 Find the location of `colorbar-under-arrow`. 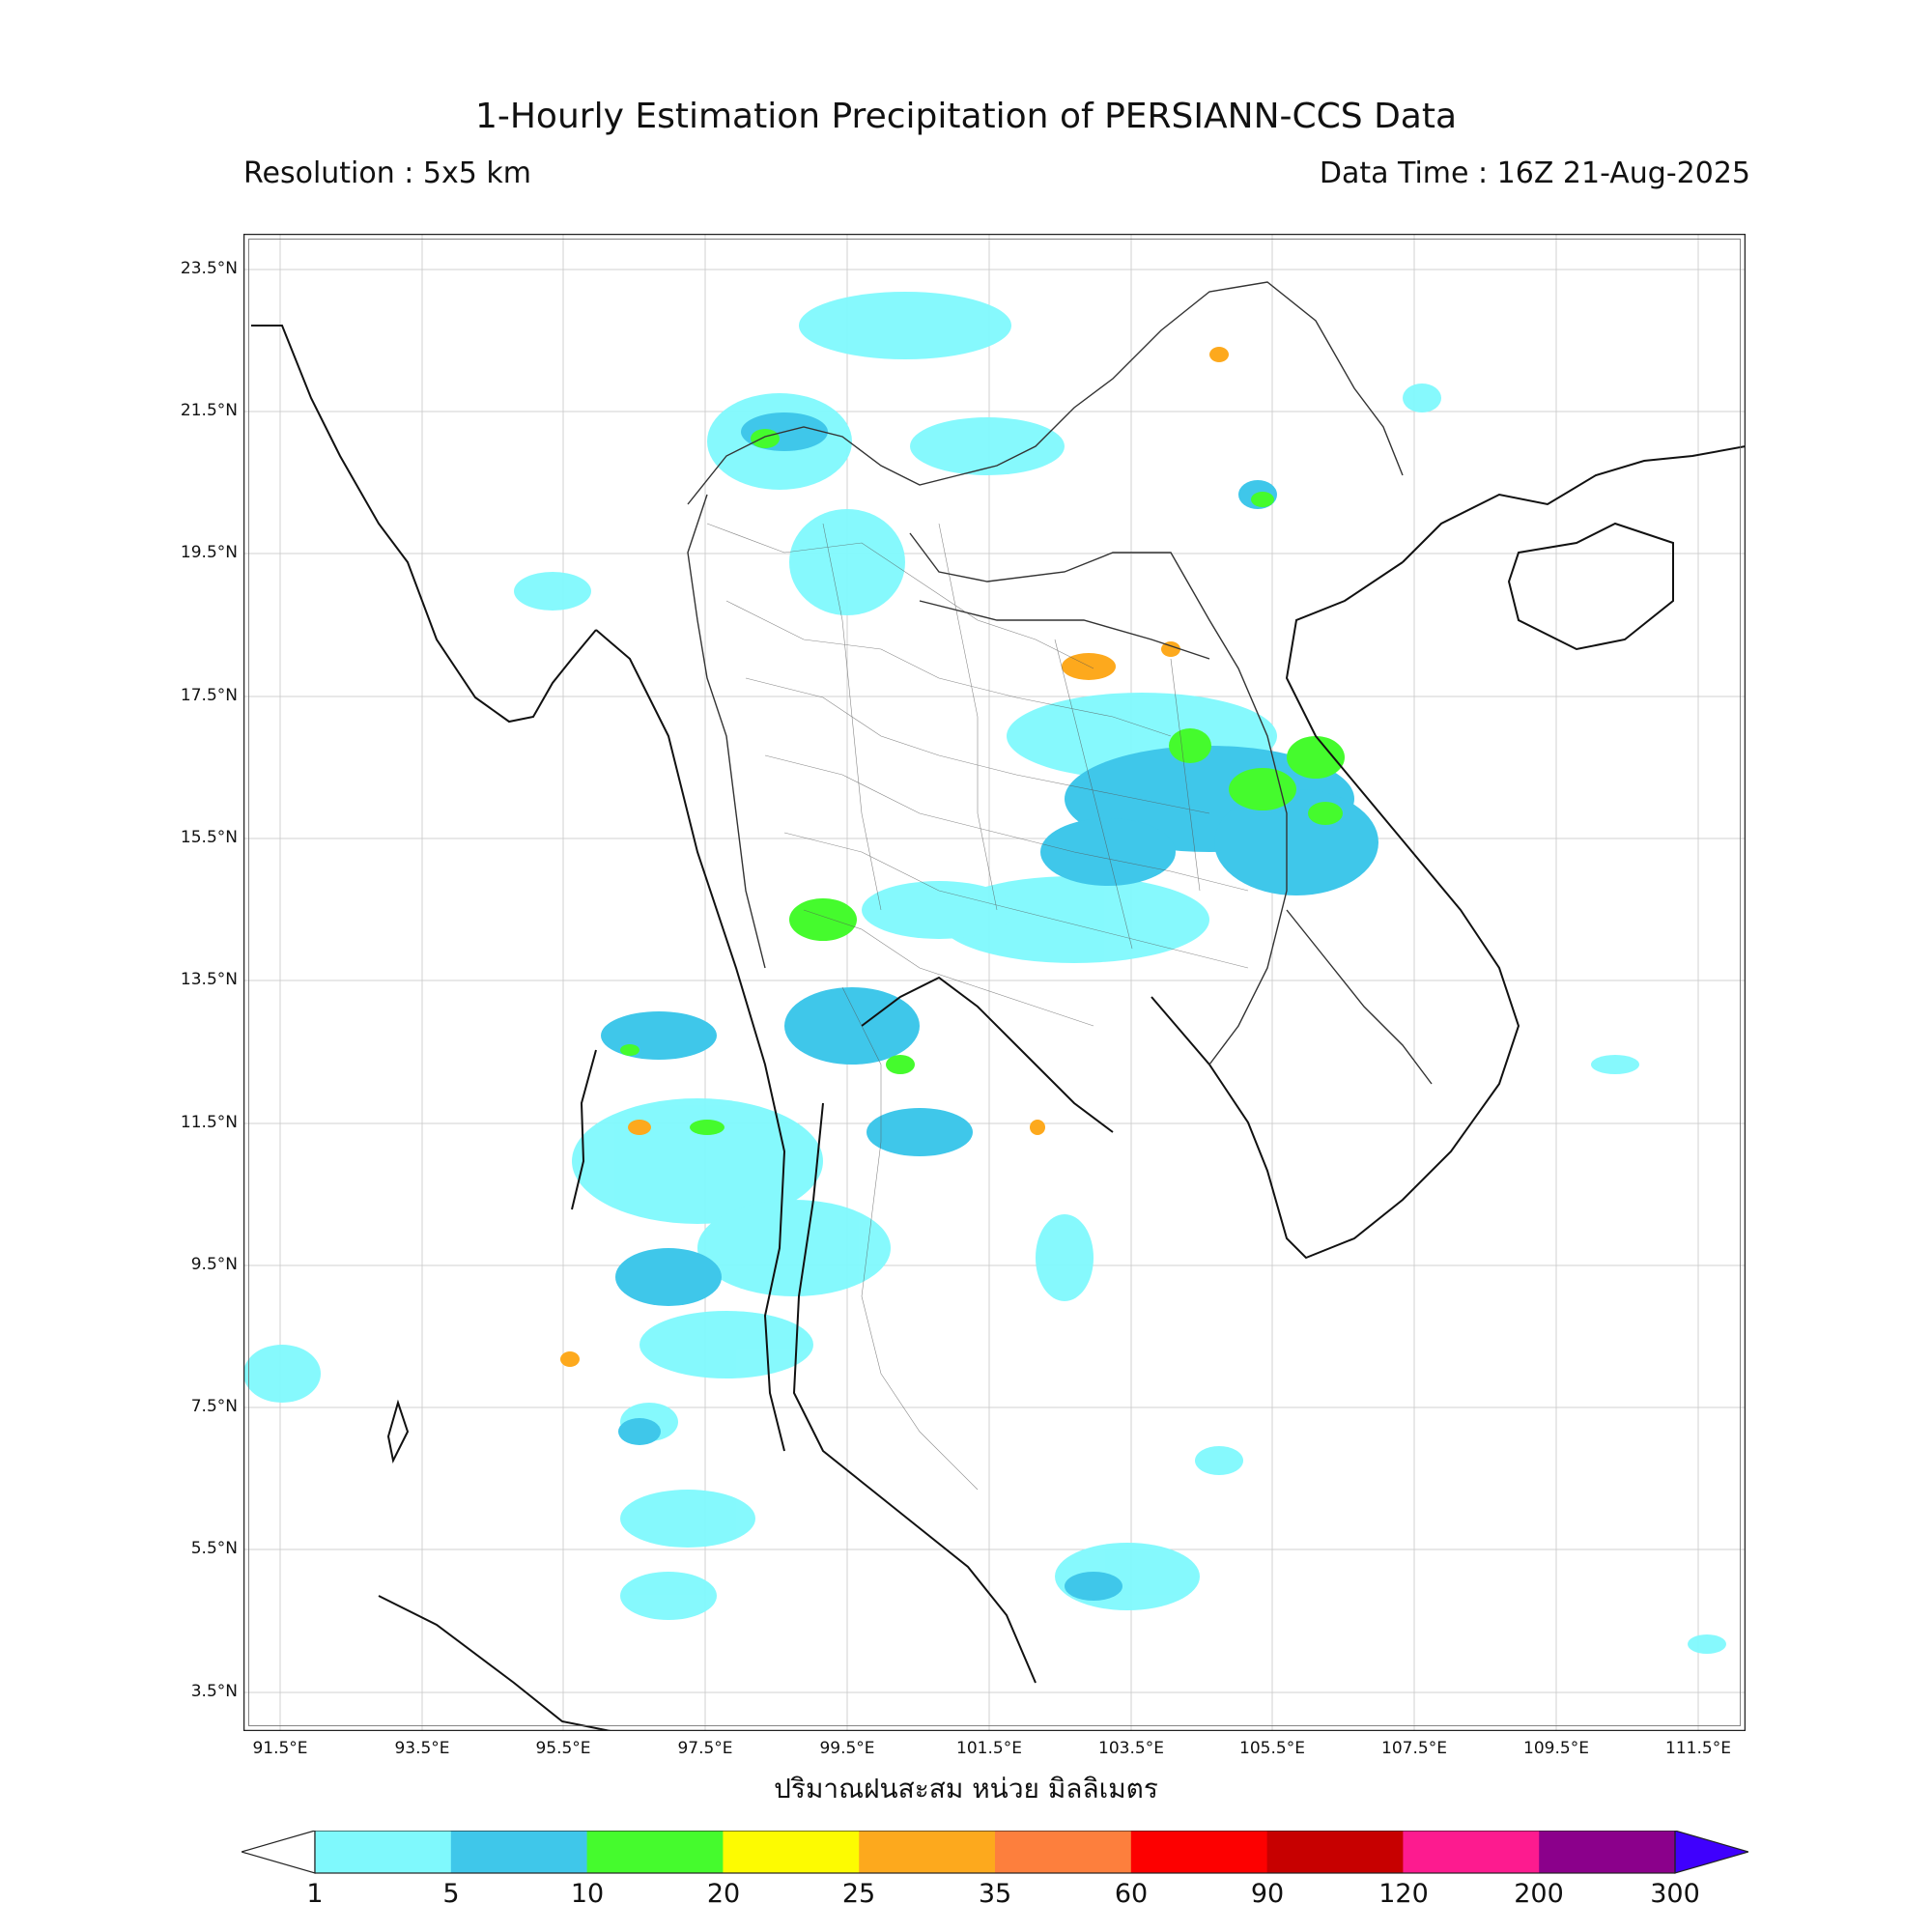

colorbar-under-arrow is located at coordinates (279, 1852).